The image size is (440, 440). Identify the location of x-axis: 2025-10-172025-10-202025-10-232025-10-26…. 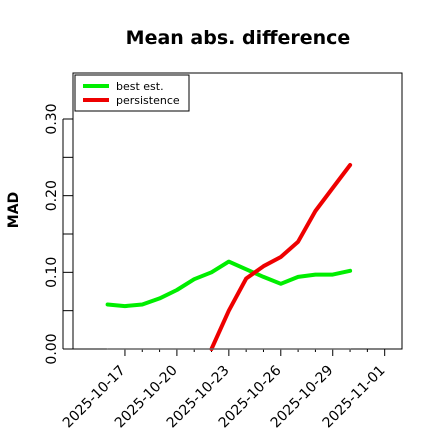
(224, 390).